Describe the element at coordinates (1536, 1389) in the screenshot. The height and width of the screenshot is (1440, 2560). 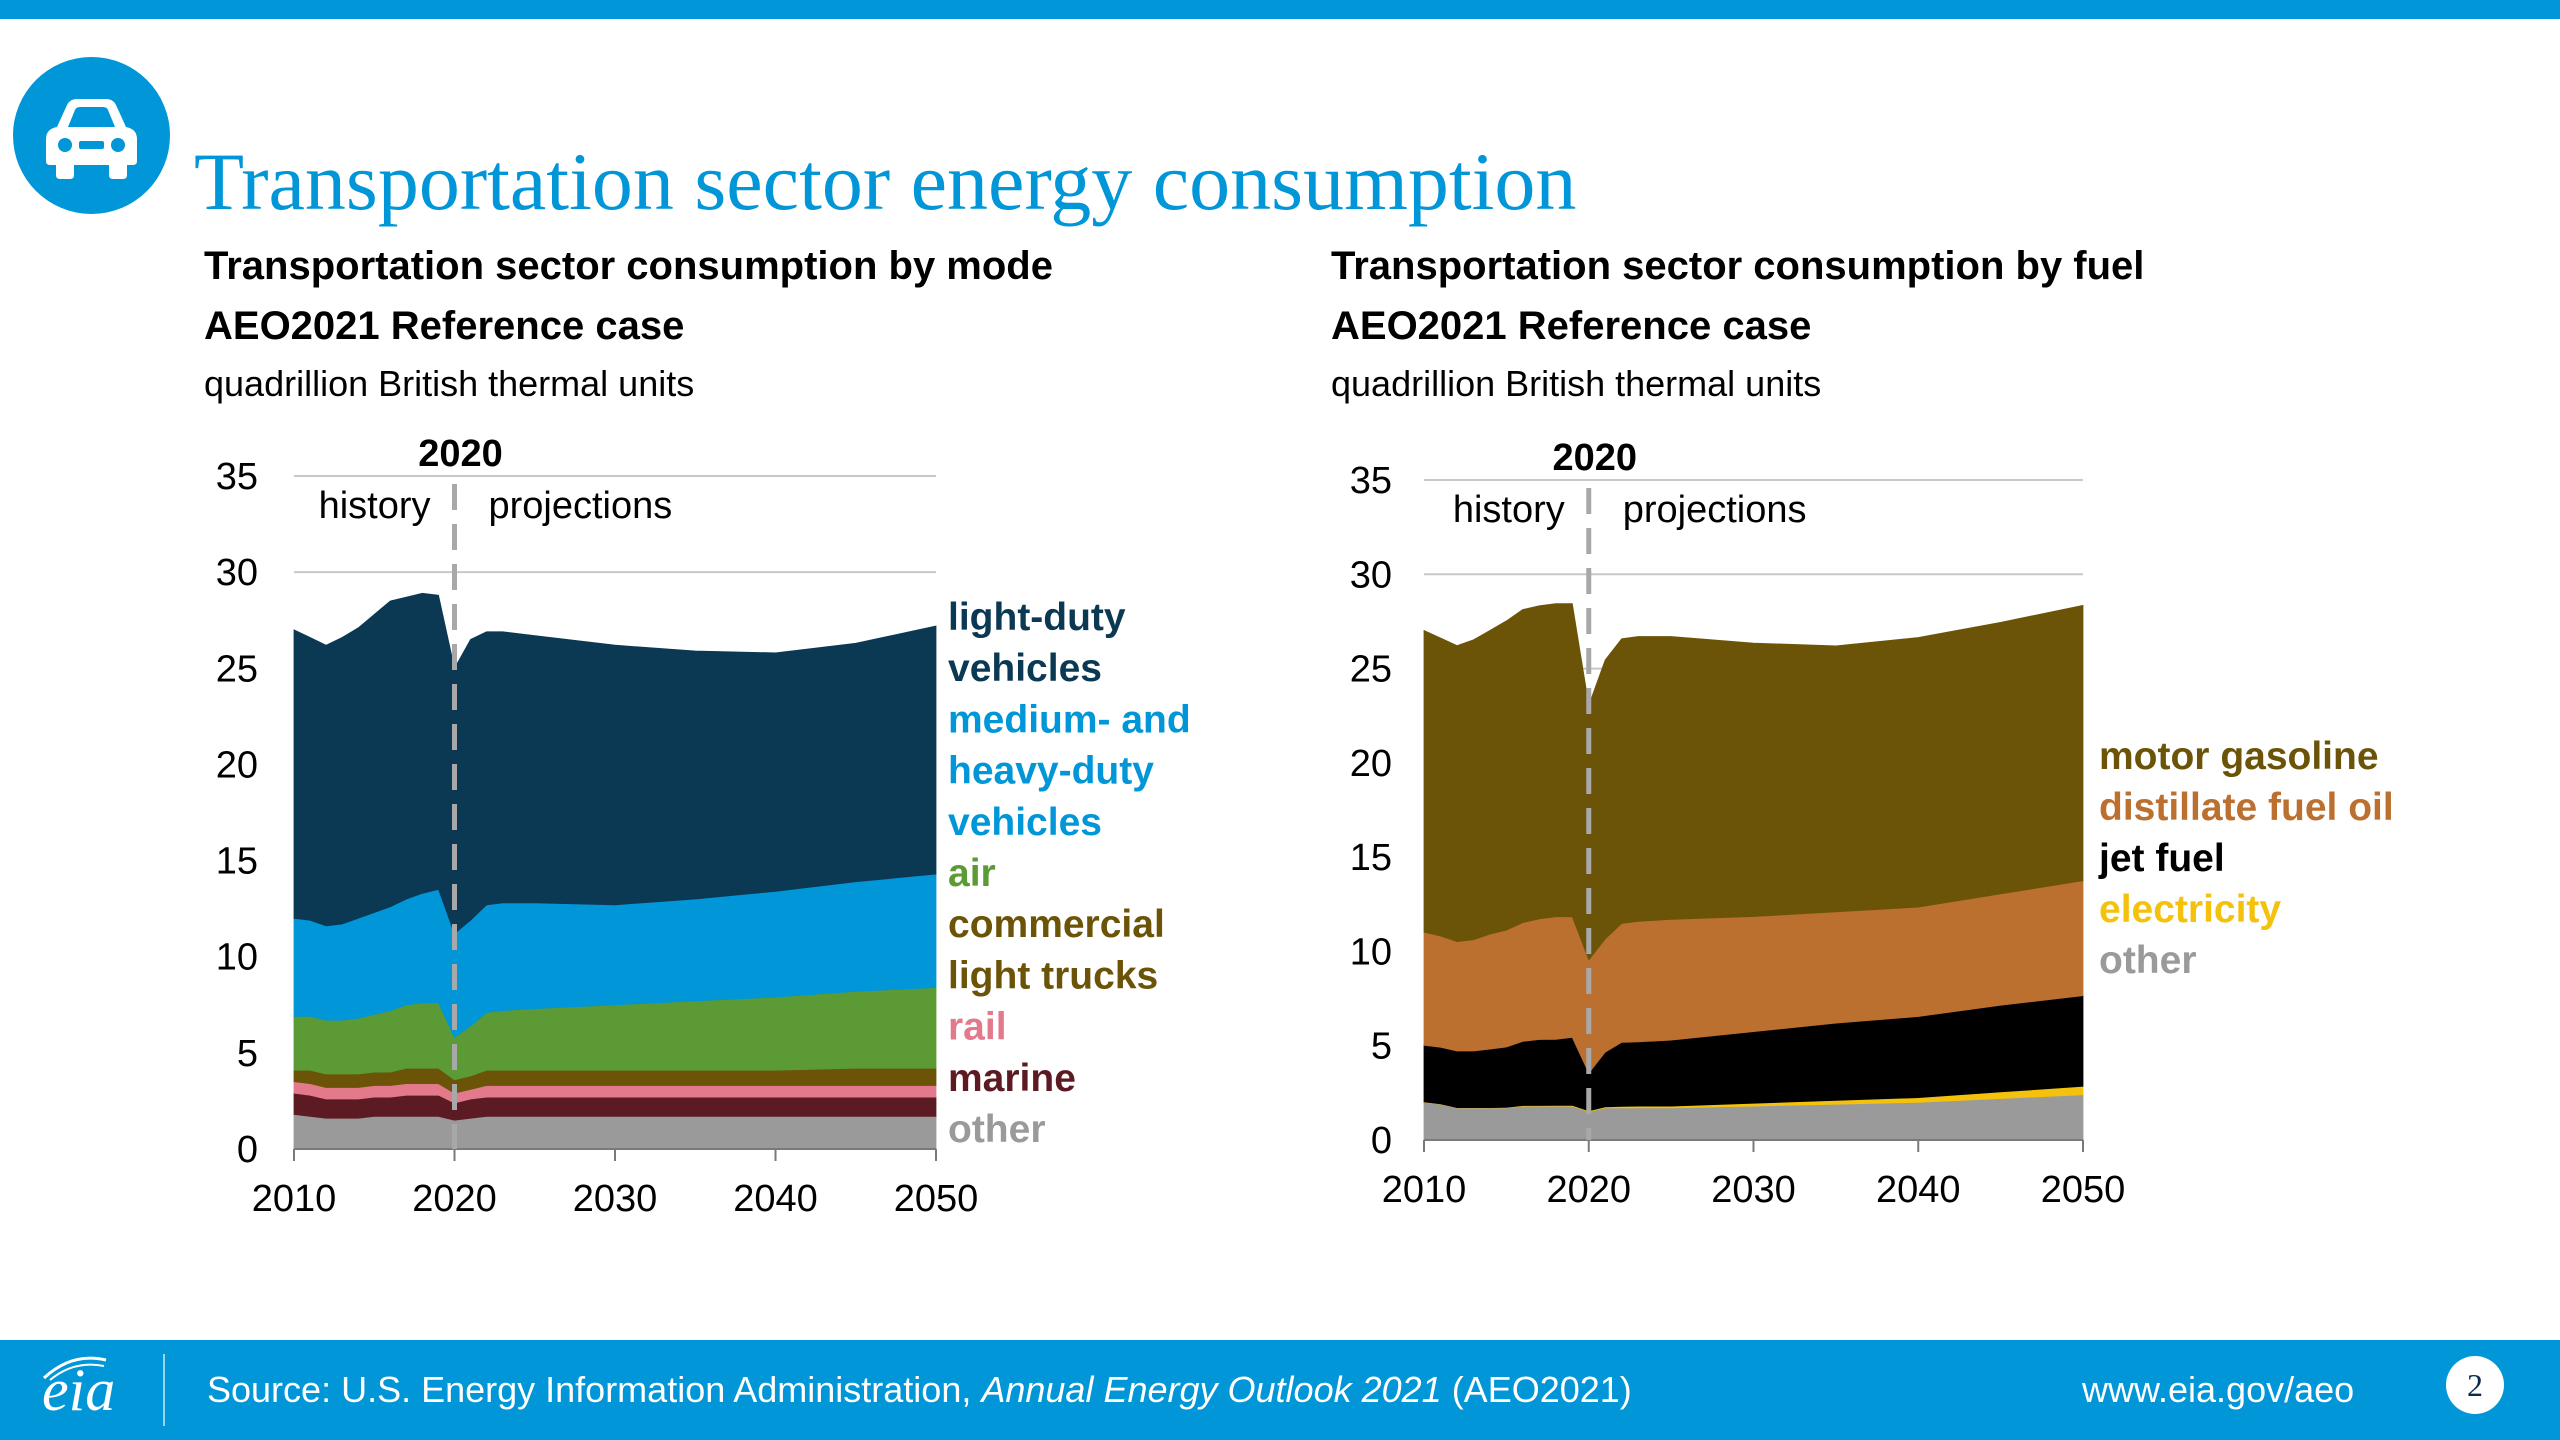
I see `source-suffix: (AEO2021)` at that location.